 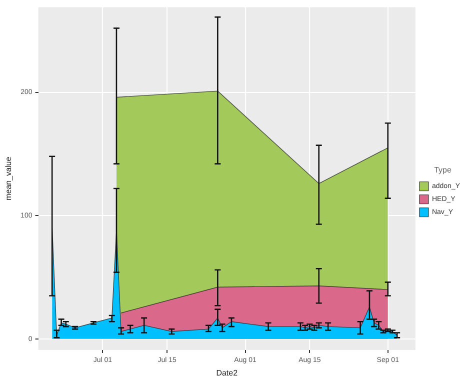 What do you see at coordinates (443, 169) in the screenshot?
I see `legend-title: Type` at bounding box center [443, 169].